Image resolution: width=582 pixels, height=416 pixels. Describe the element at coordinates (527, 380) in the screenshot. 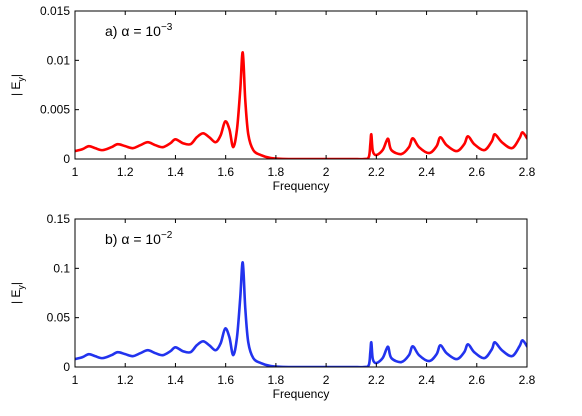

I see `panel-b-xtick-label: 2.8` at that location.